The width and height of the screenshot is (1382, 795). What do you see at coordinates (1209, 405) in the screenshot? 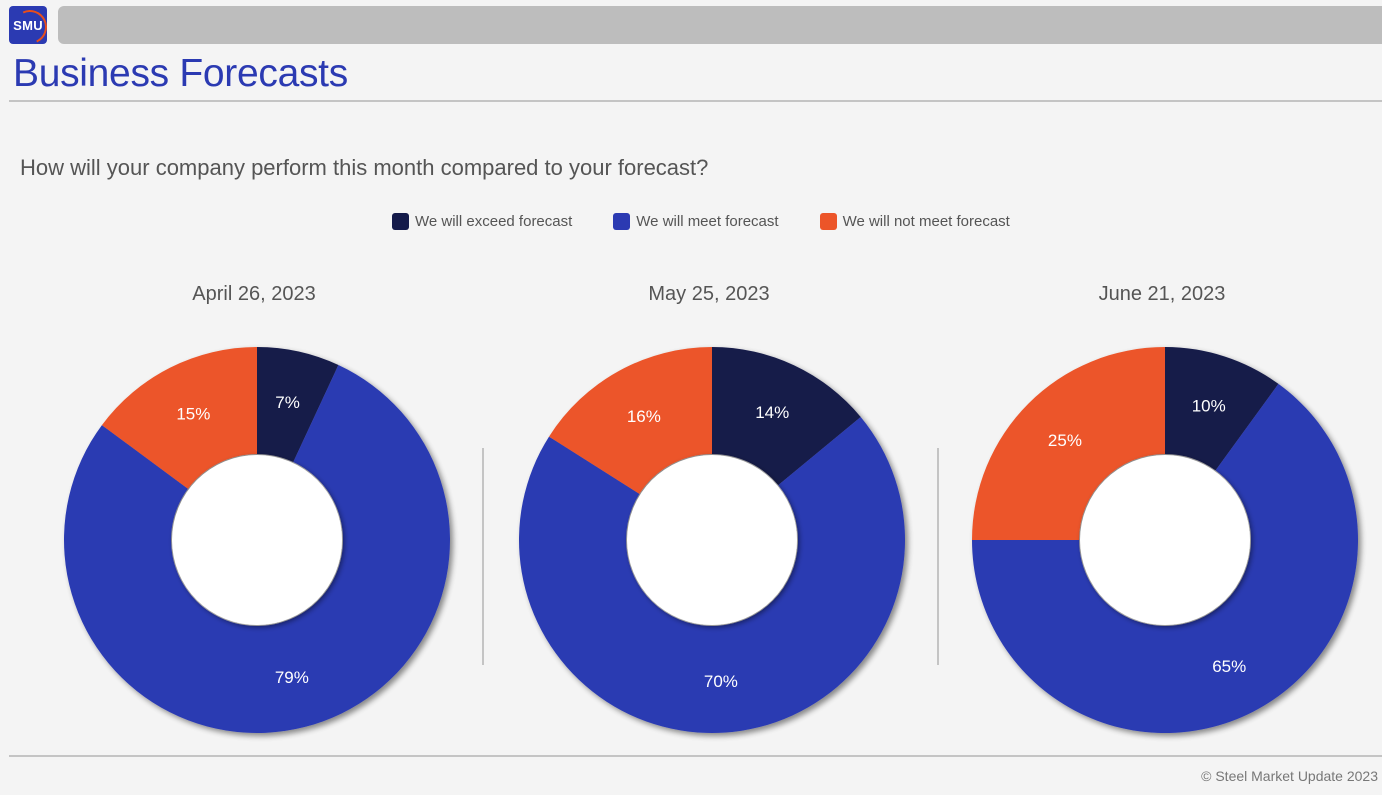
I see `donut-label-exceed: 10%` at bounding box center [1209, 405].